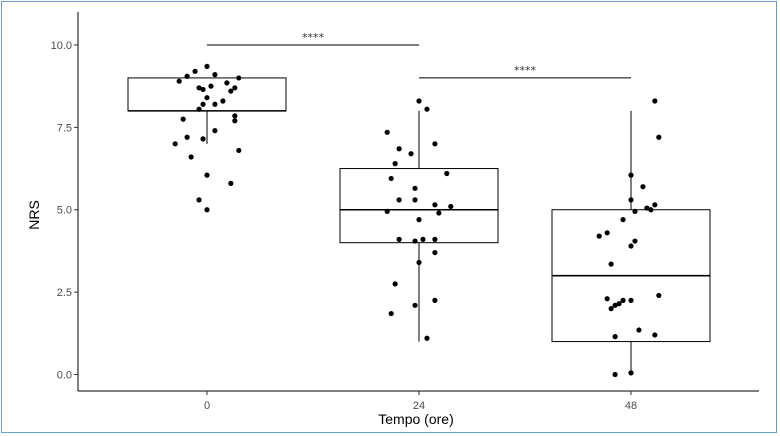 The height and width of the screenshot is (436, 780). What do you see at coordinates (207, 406) in the screenshot?
I see `x-tick-label: 0` at bounding box center [207, 406].